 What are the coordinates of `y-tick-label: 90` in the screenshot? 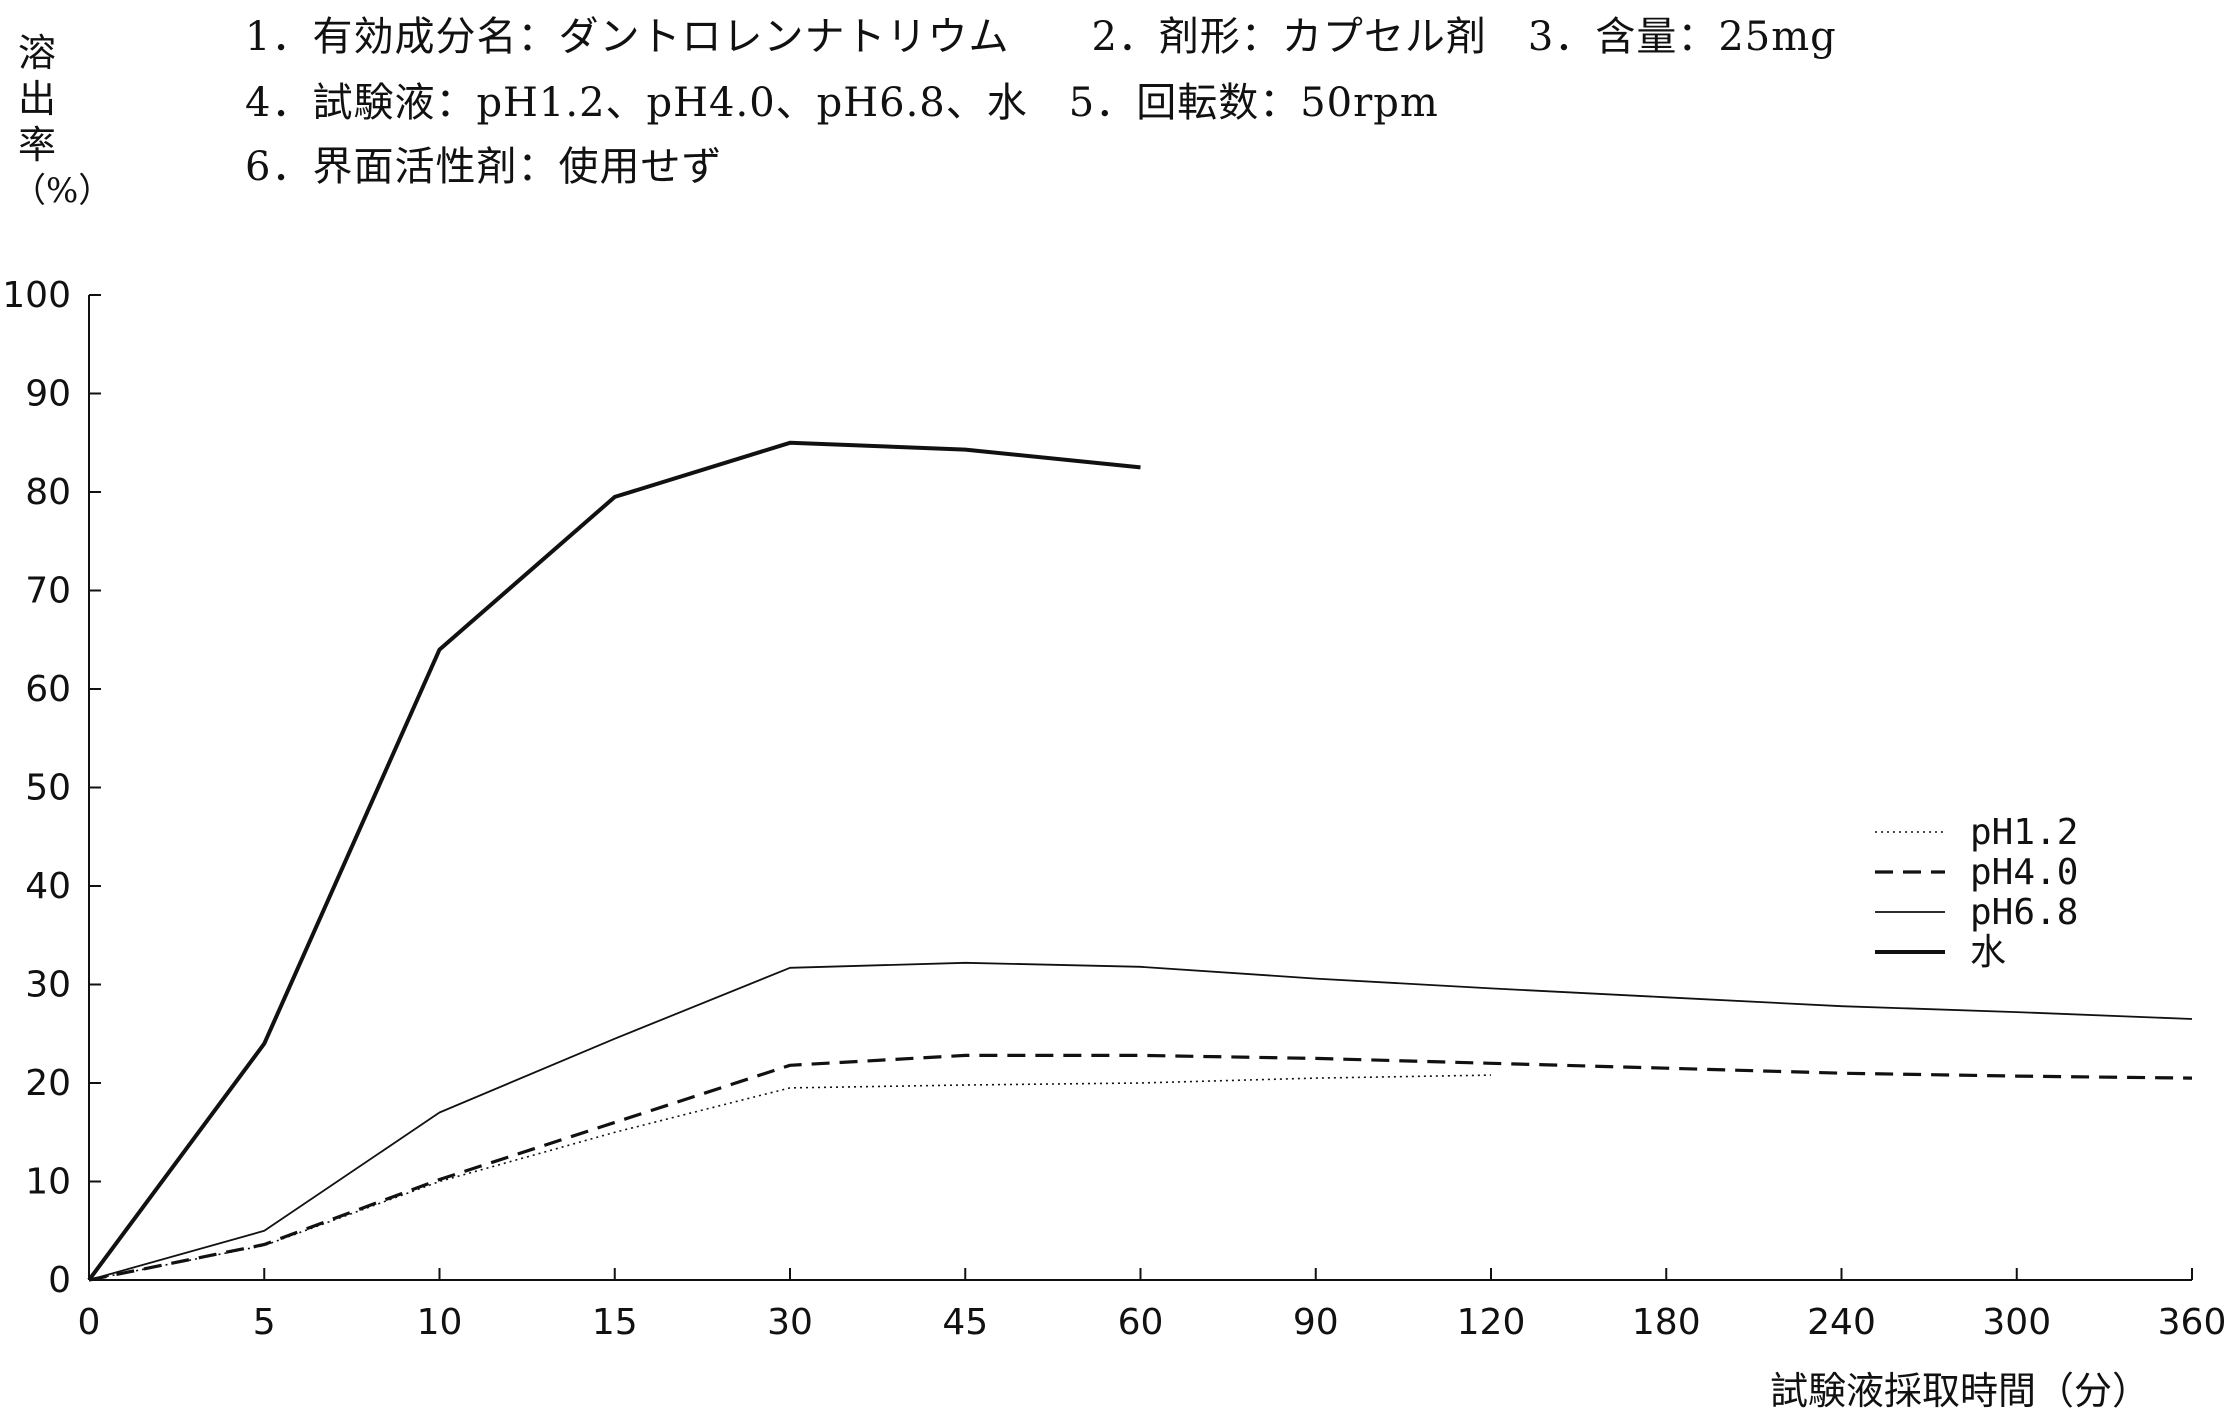 It's located at (48, 394).